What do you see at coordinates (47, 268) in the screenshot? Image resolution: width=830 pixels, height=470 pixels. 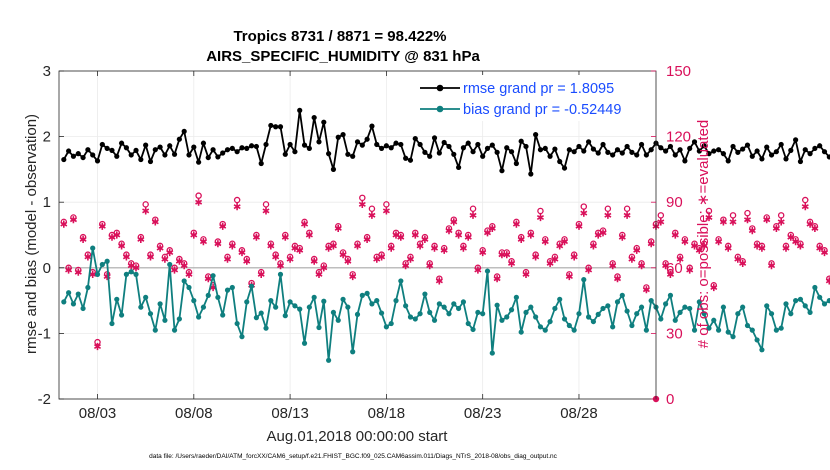 I see `y-tick-label-2: 0` at bounding box center [47, 268].